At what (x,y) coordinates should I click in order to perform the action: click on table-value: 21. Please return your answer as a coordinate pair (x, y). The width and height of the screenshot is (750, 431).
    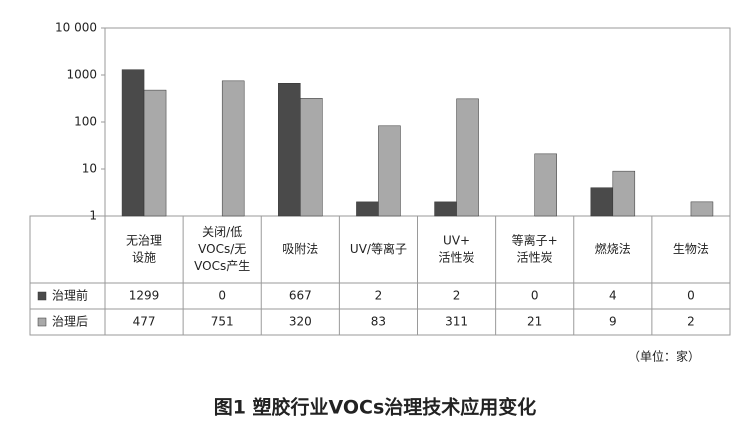
    Looking at the image, I should click on (534, 322).